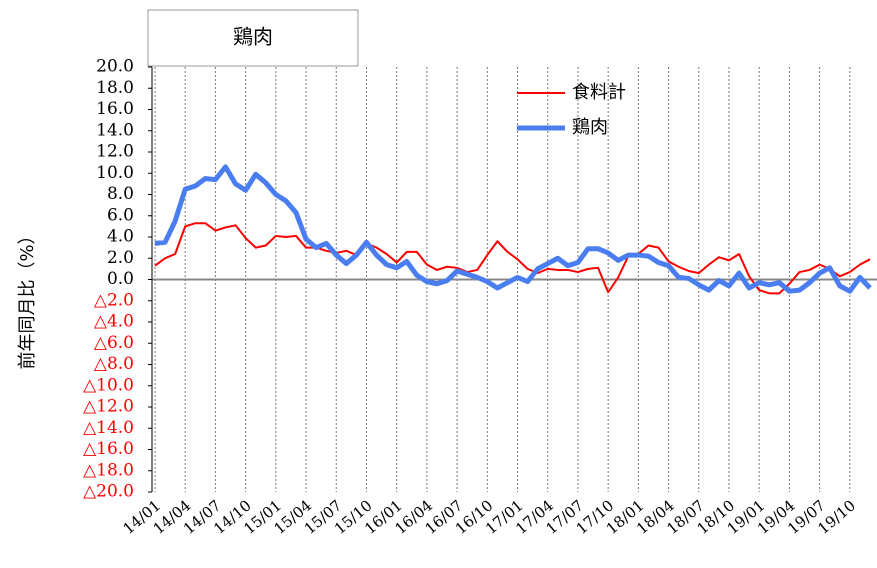 This screenshot has height=568, width=877. What do you see at coordinates (115, 152) in the screenshot?
I see `y-tick-label: 12.0` at bounding box center [115, 152].